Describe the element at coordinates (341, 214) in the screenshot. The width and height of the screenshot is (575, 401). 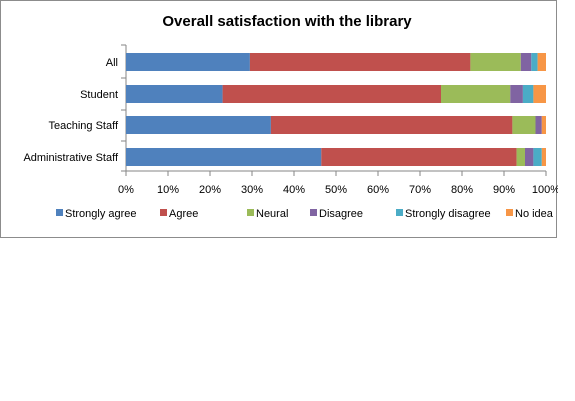
I see `legend-label: Disagree` at that location.